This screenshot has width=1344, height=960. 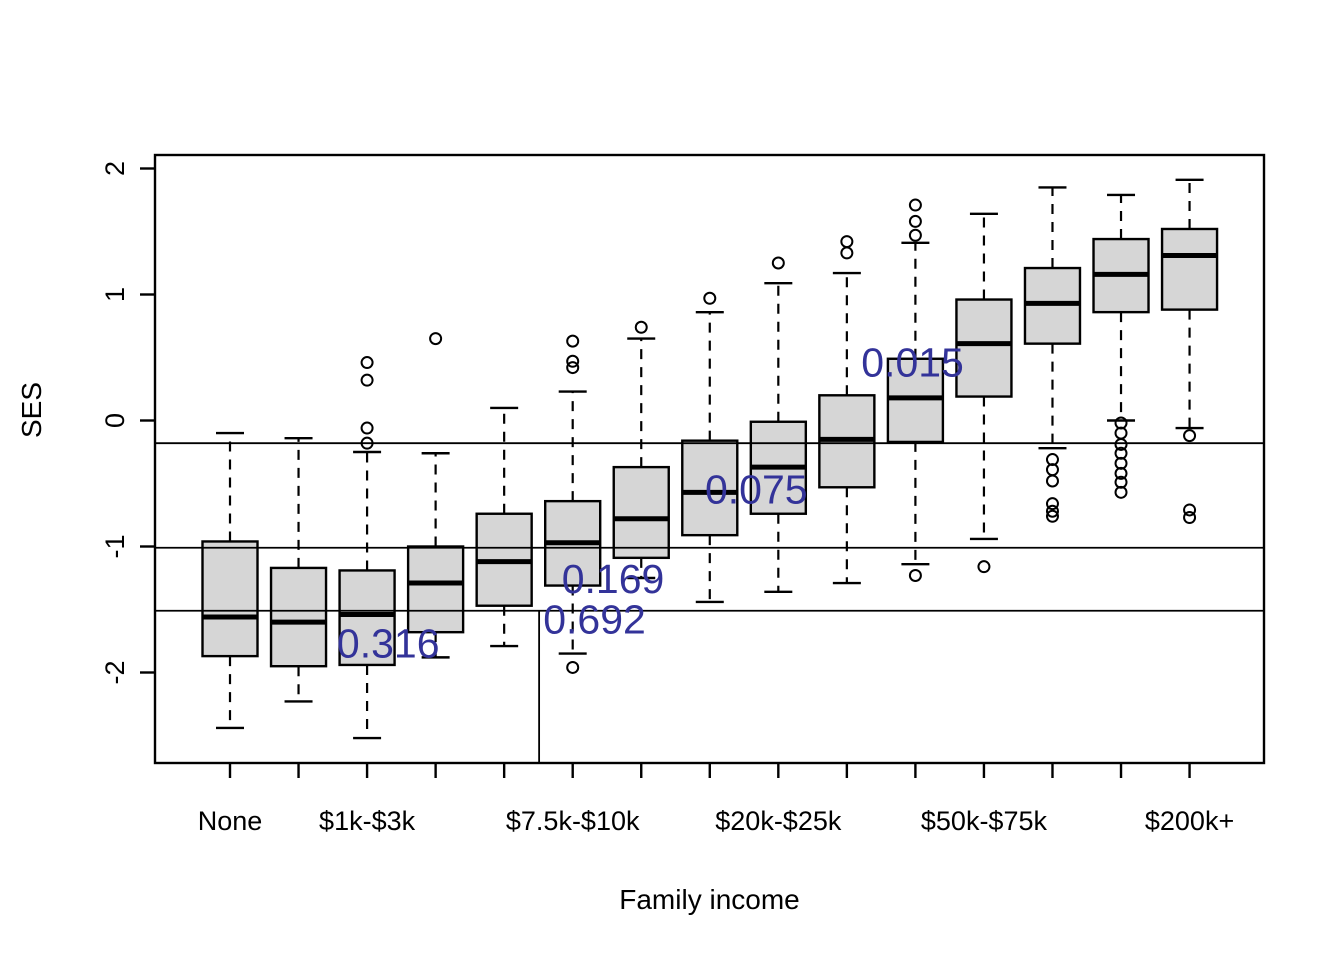 What do you see at coordinates (778, 821) in the screenshot?
I see `x-axis-tick-label: $20k-$25k` at bounding box center [778, 821].